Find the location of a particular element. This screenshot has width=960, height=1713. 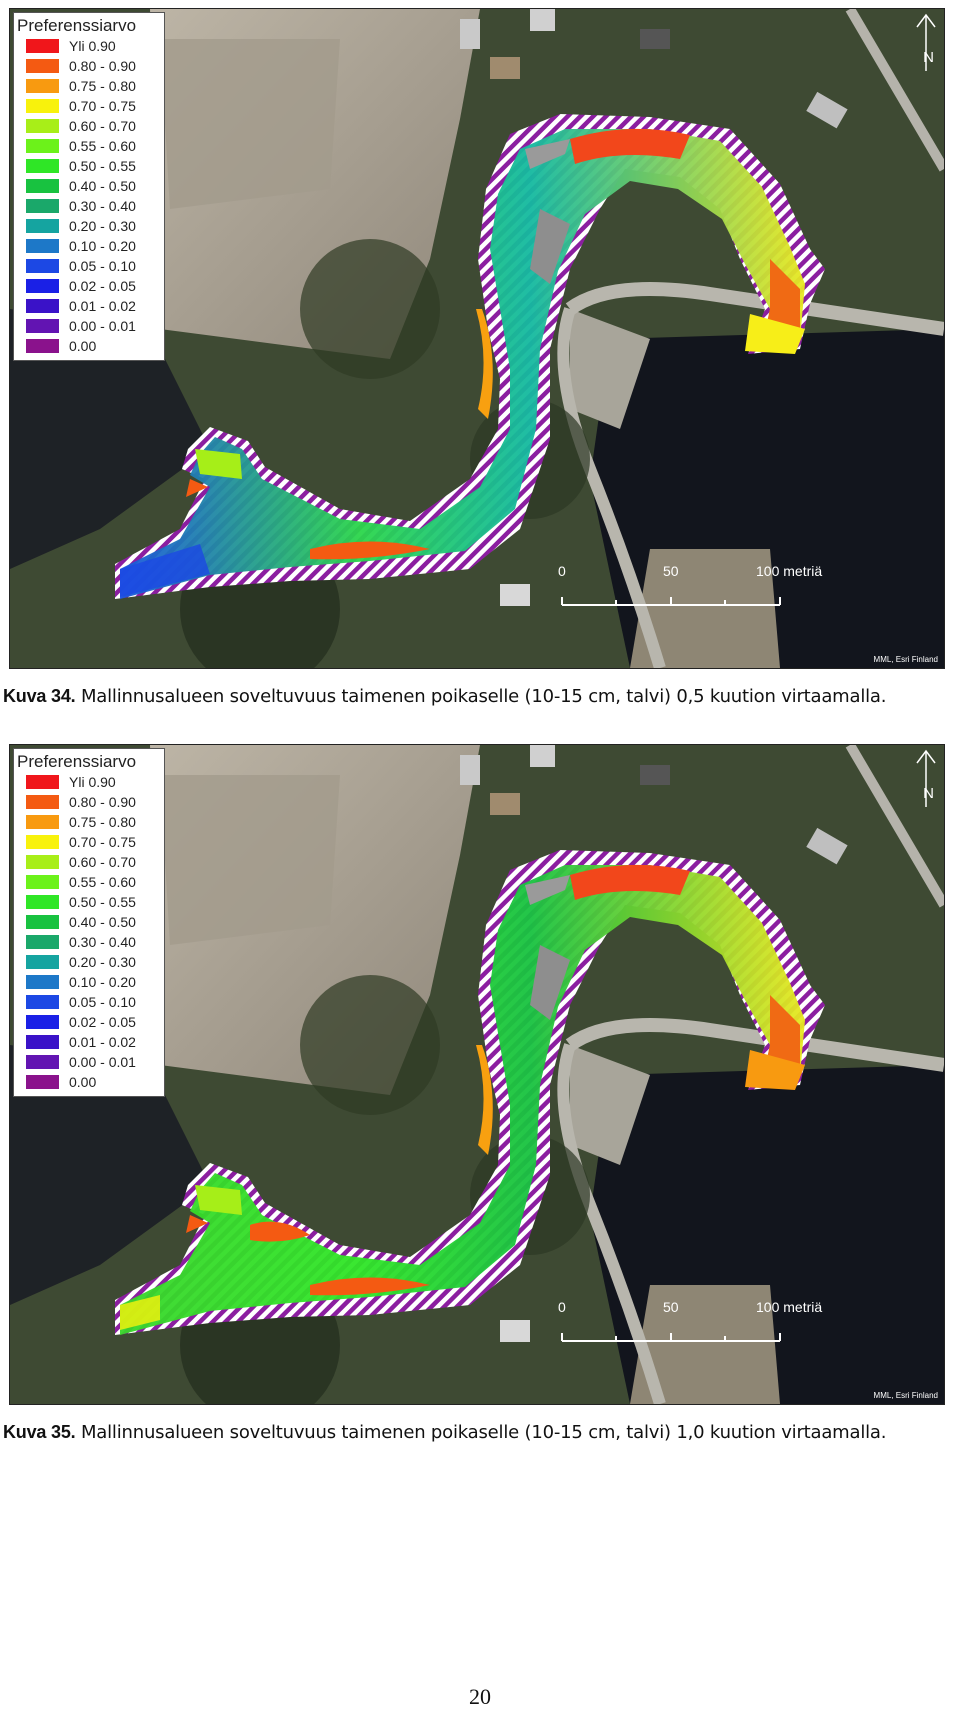

legend-item: 0.40 - 0.50 is located at coordinates (89, 186).